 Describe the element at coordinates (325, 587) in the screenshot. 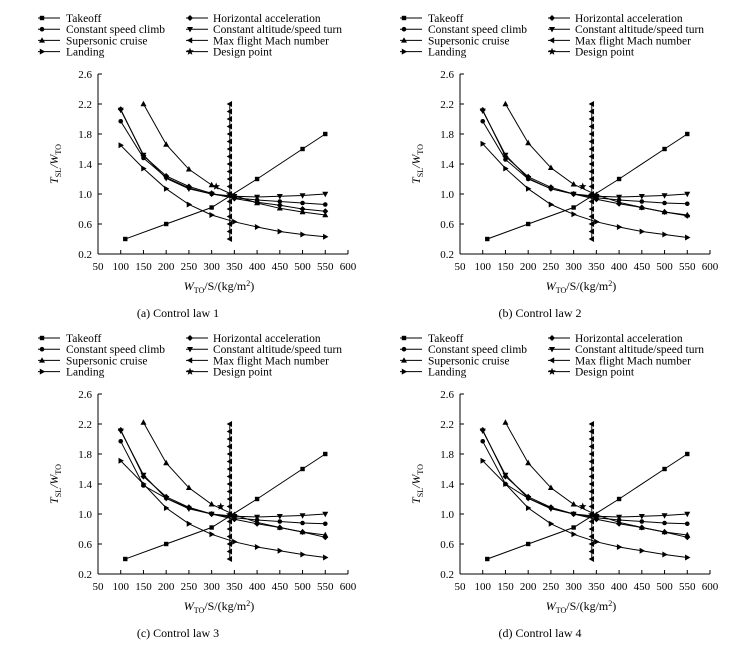

I see `x-tick-label: 550` at that location.